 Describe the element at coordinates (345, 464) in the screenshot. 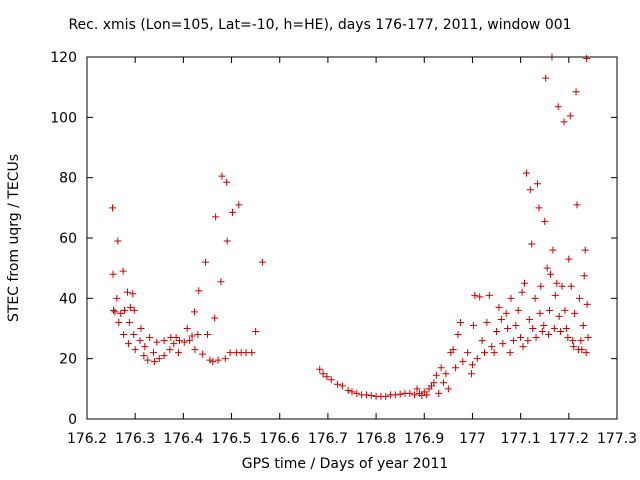

I see `x-axis-label: GPS time / Days of year 2011` at that location.